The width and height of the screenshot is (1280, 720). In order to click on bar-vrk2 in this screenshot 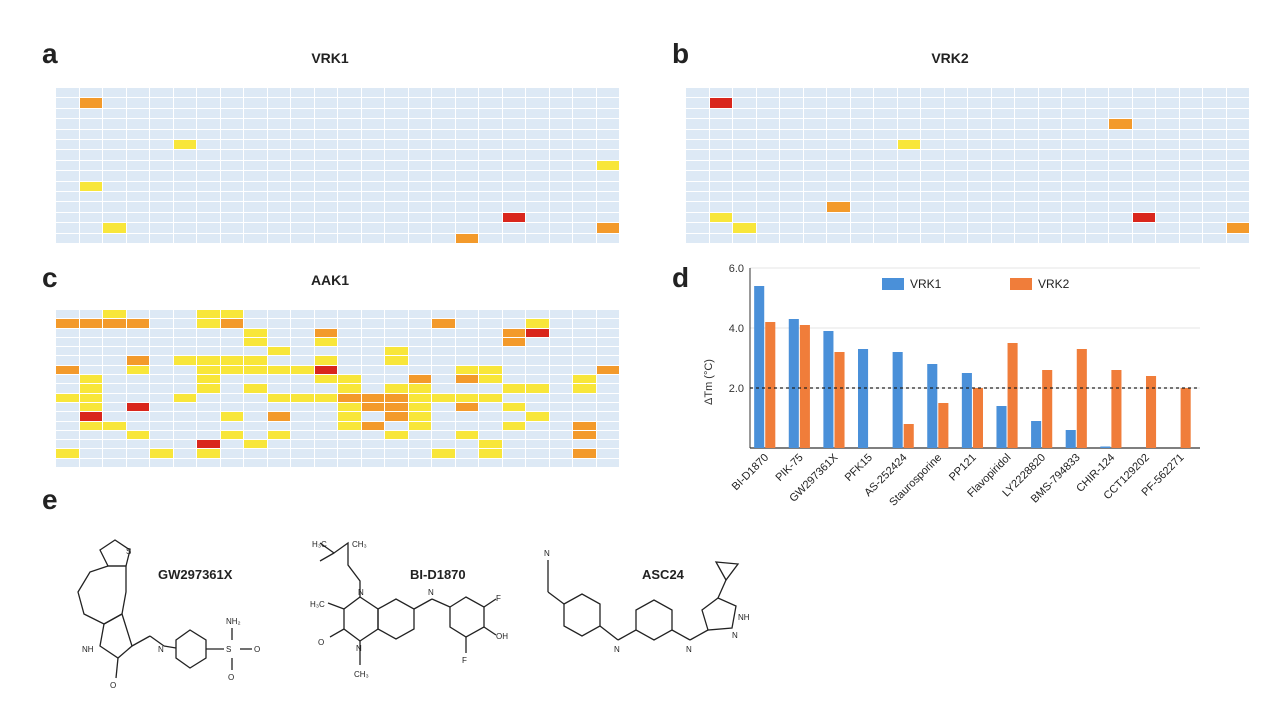, I will do `click(770, 385)`.